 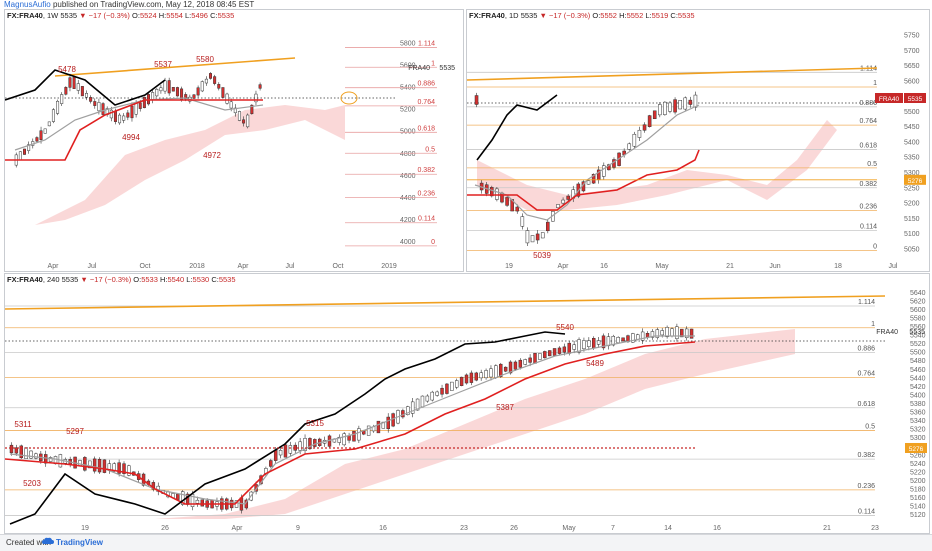 What do you see at coordinates (505, 407) in the screenshot?
I see `price-annotation: 5387` at bounding box center [505, 407].